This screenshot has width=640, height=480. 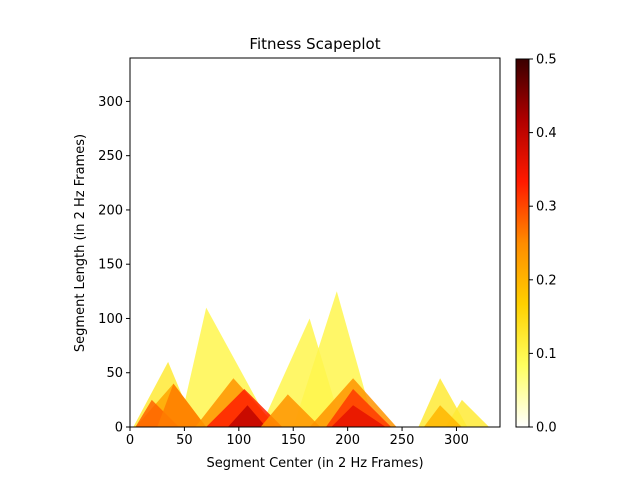 I want to click on y-tick-label: 0, so click(x=119, y=428).